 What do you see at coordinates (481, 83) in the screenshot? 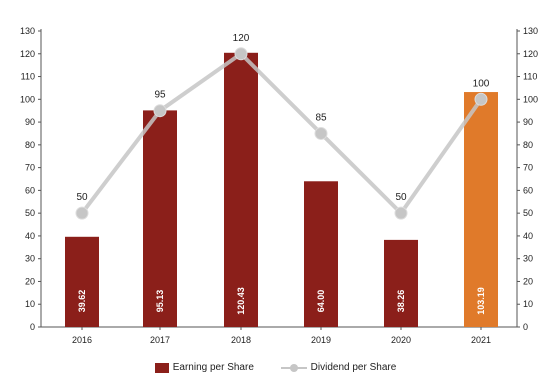
I see `dps-point-label: 100` at bounding box center [481, 83].